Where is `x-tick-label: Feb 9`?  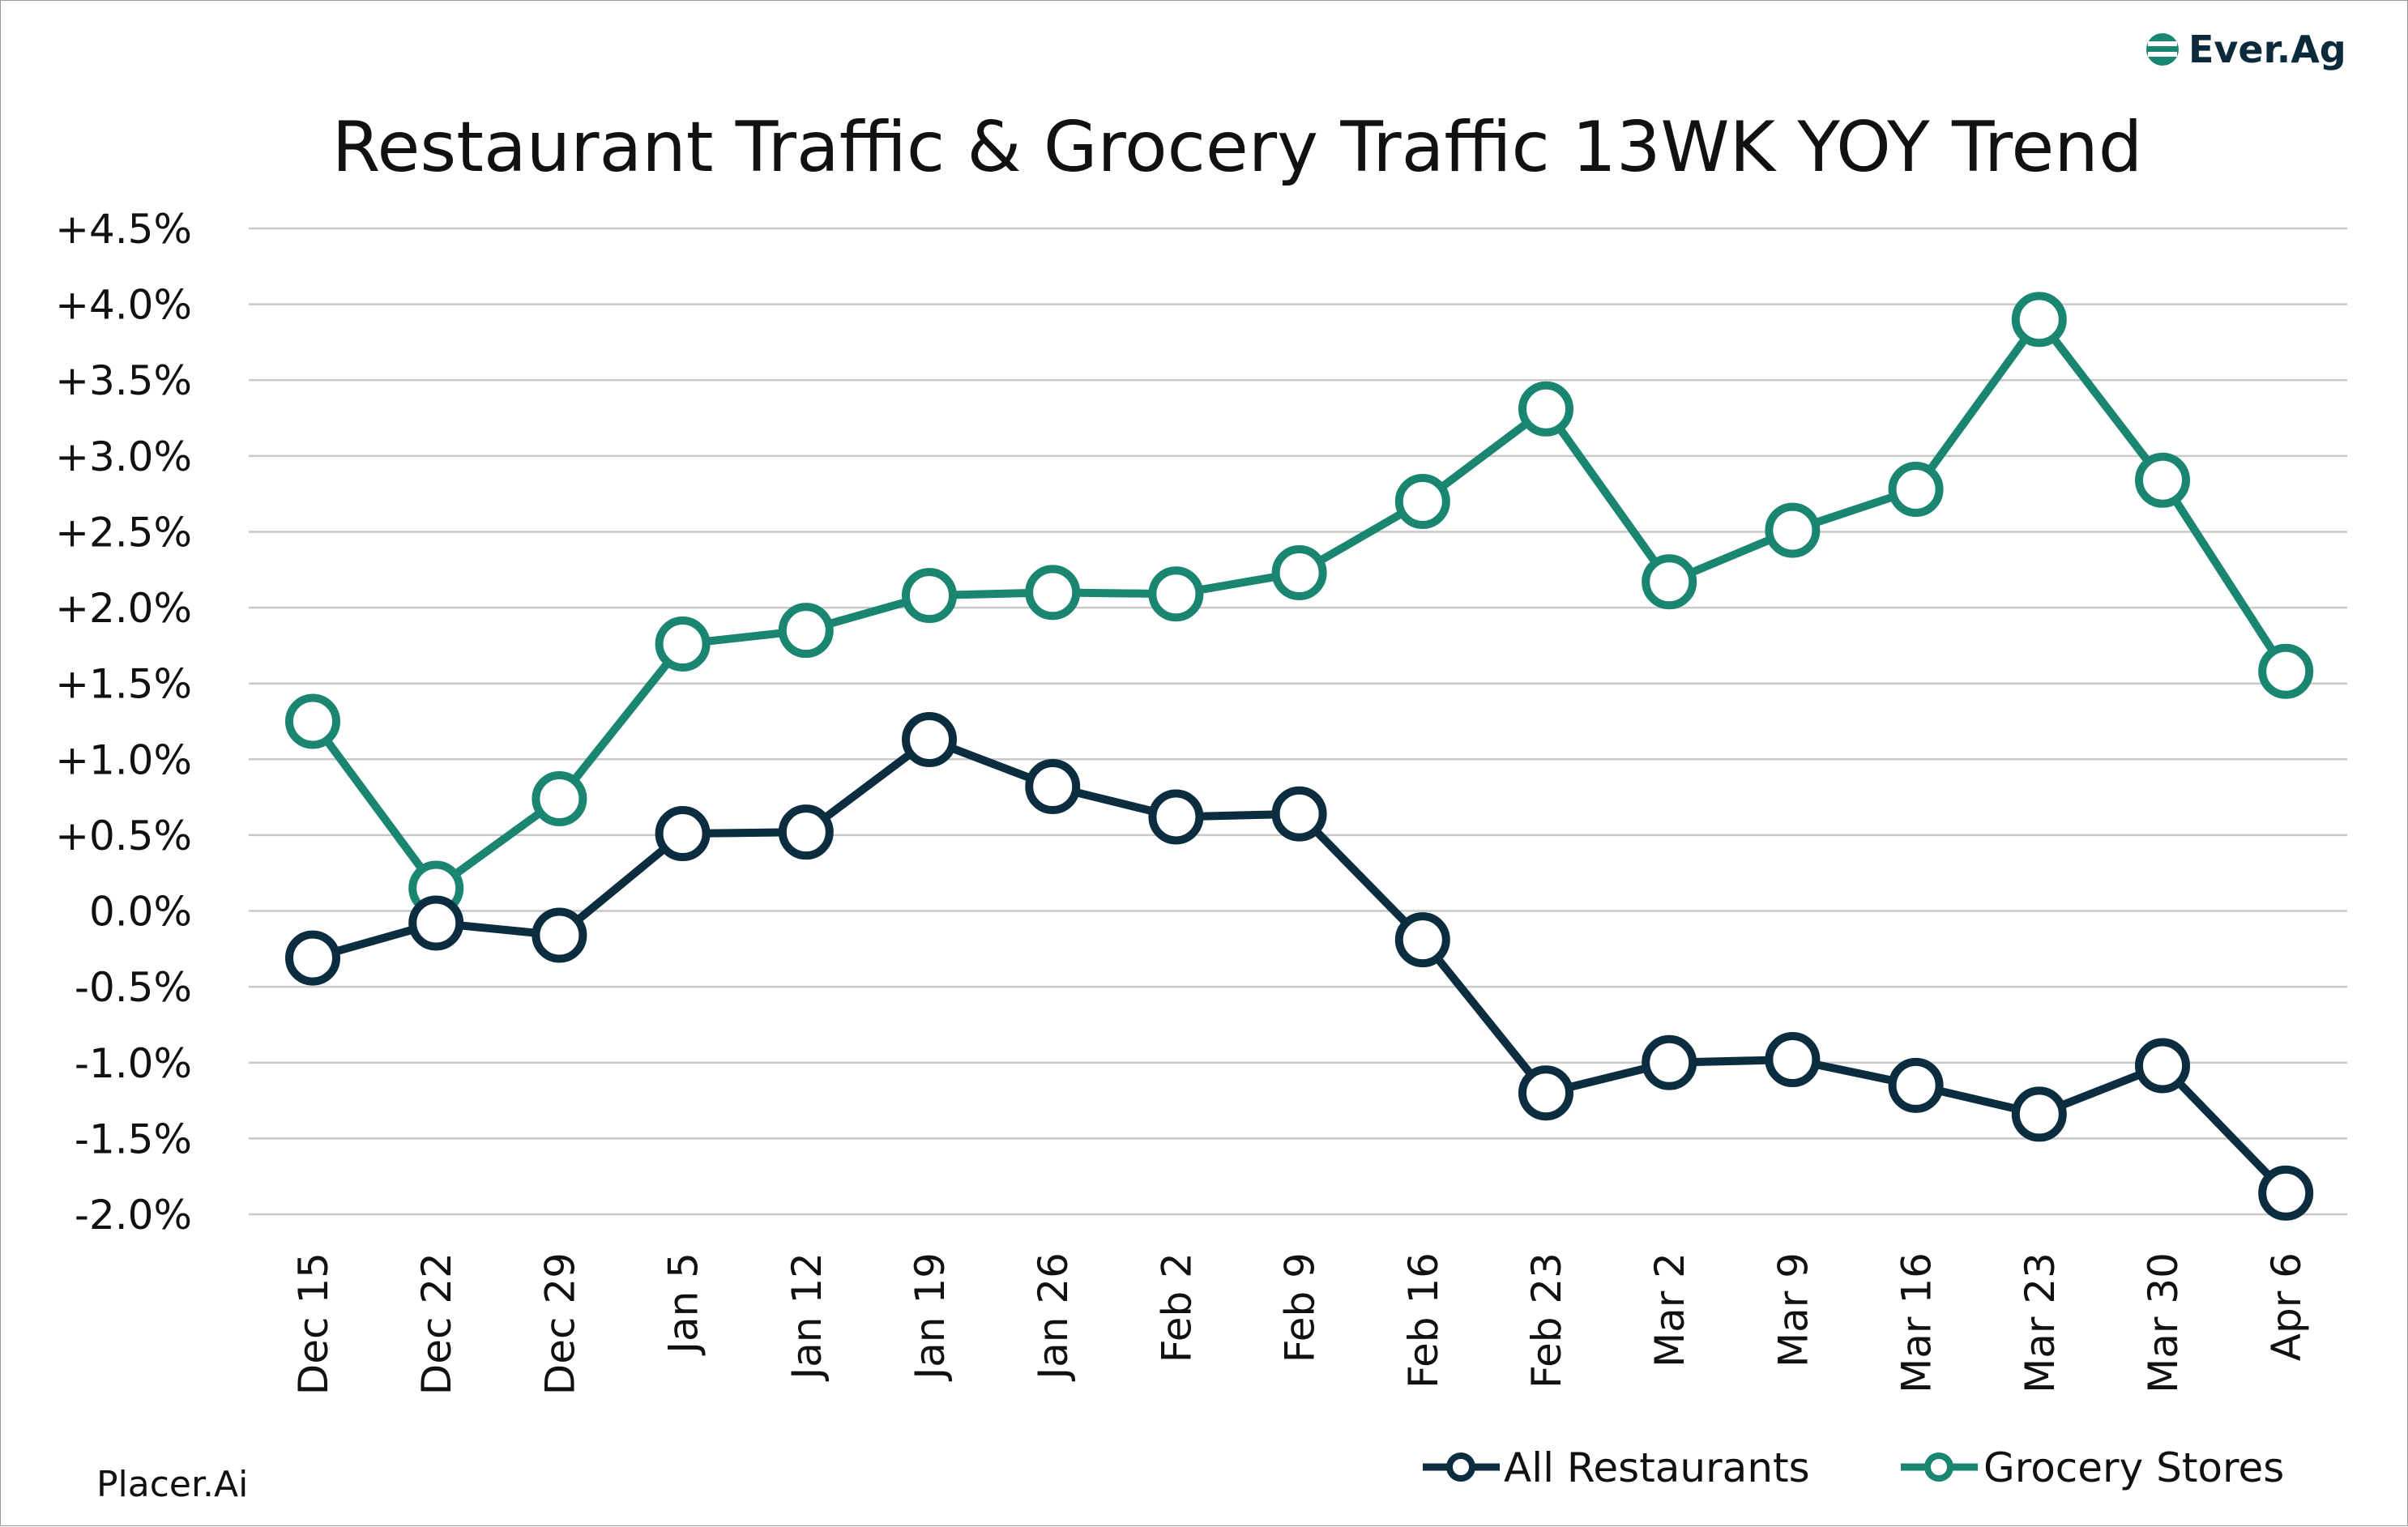
x-tick-label: Feb 9 is located at coordinates (1301, 1307).